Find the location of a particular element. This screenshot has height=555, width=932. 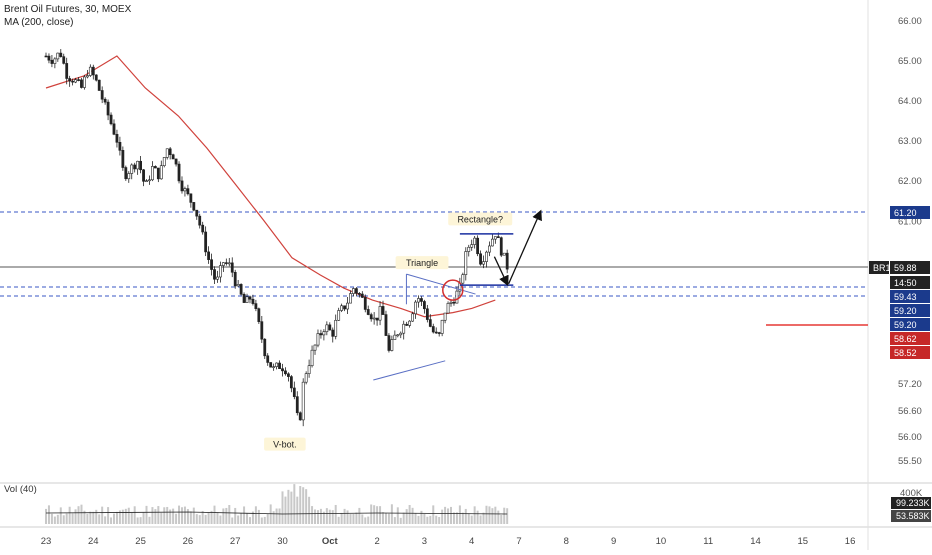

price-tick-label: 65.00 is located at coordinates (910, 61).